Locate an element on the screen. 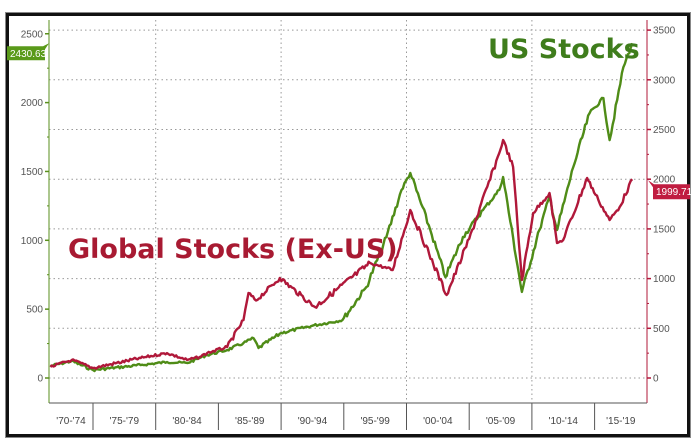  x-tick-label: '85-'89 is located at coordinates (250, 421).